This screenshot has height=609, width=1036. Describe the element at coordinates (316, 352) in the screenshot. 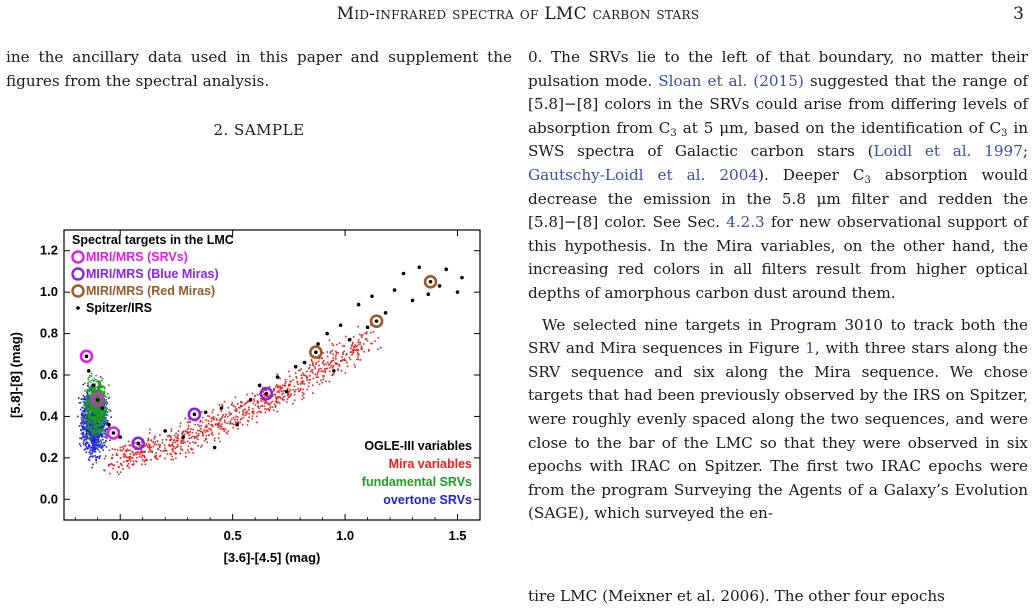

I see `miri-mrs-target-circle` at that location.